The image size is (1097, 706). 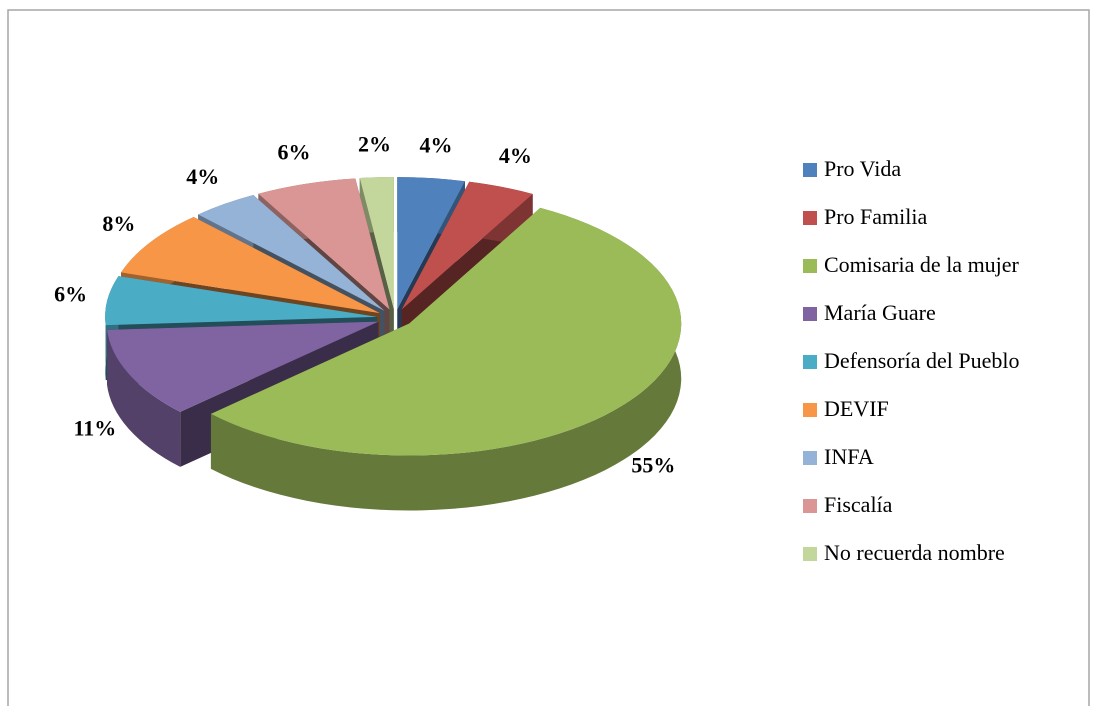 I want to click on legend-label: Defensoría del Pueblo, so click(x=922, y=360).